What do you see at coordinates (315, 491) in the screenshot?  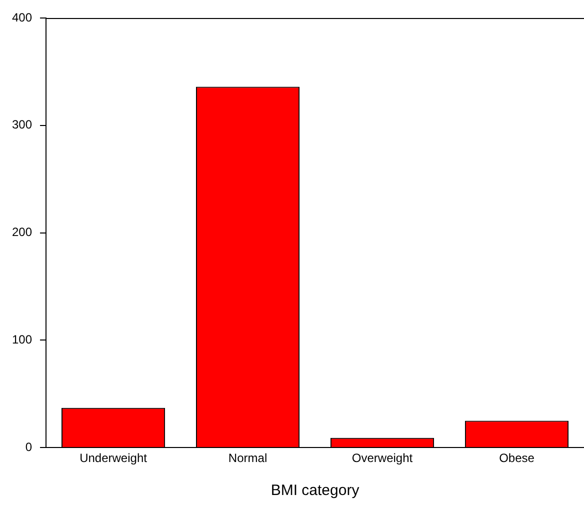 I see `x-axis-title: BMI category` at bounding box center [315, 491].